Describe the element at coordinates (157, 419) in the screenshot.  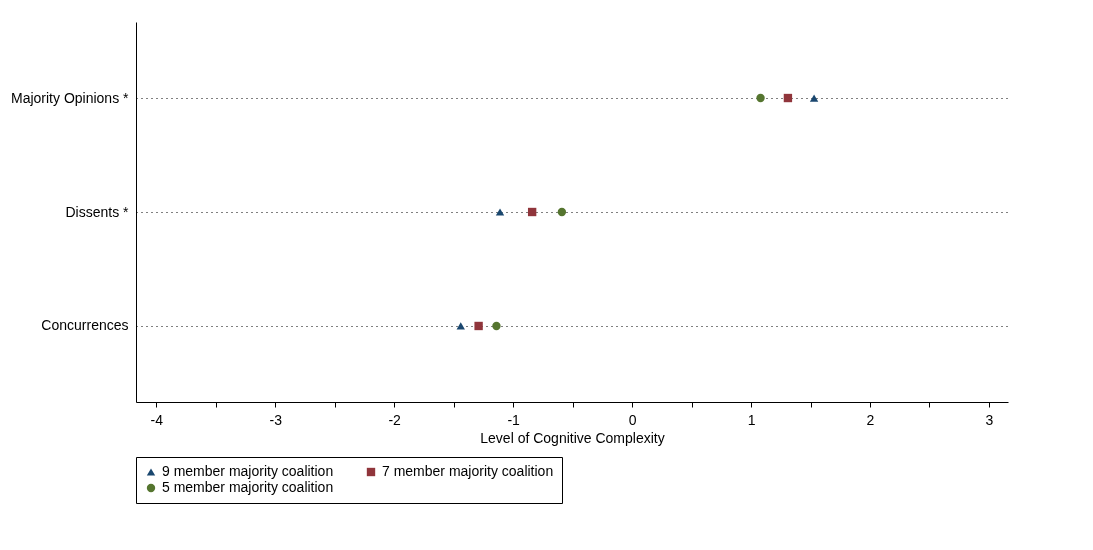
I see `x-tick-label: -4` at that location.